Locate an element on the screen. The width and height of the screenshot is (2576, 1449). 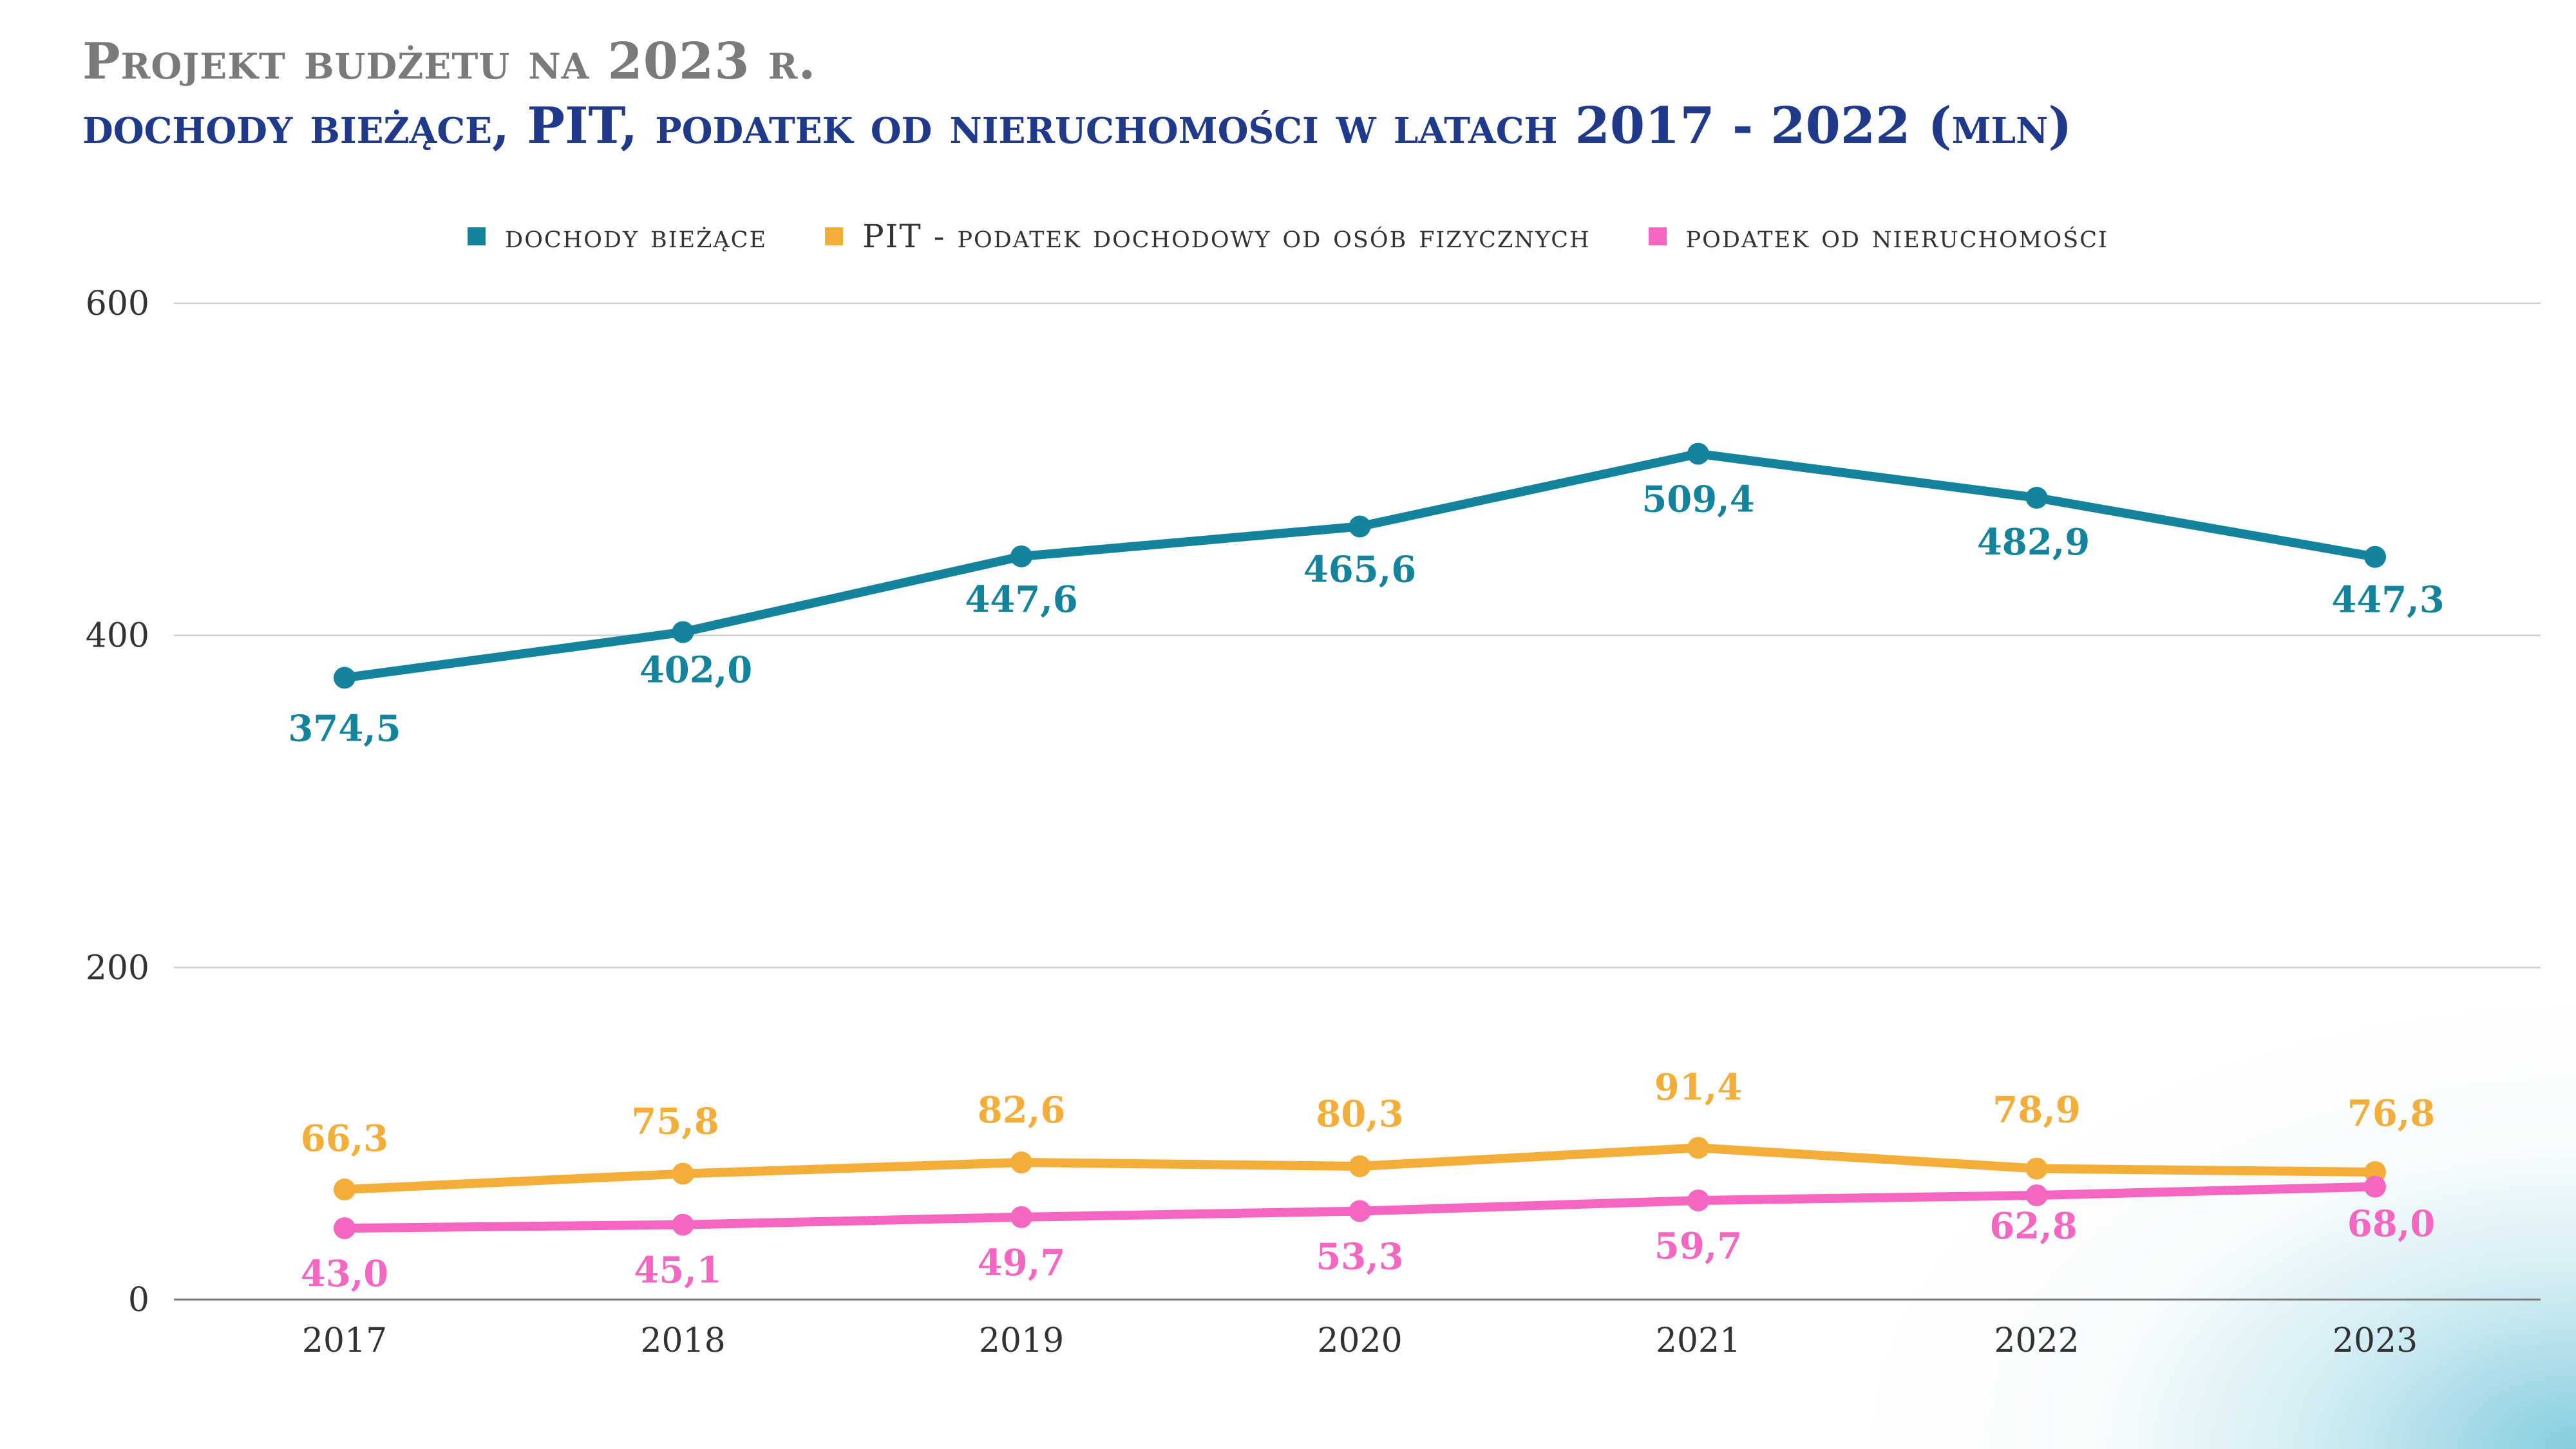
legend-label-podatek: podatek od nieruchomości is located at coordinates (1896, 237).